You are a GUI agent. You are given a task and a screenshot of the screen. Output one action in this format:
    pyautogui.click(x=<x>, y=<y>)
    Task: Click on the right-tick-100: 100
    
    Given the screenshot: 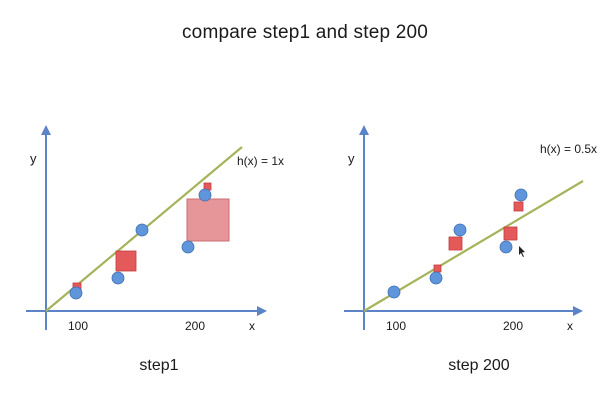 What is the action you would take?
    pyautogui.click(x=396, y=326)
    